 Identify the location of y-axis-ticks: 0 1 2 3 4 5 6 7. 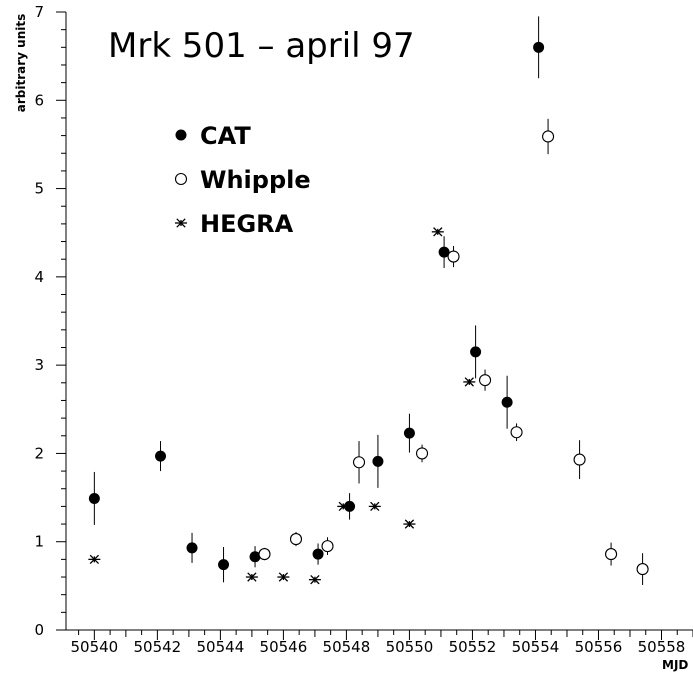
(50, 321).